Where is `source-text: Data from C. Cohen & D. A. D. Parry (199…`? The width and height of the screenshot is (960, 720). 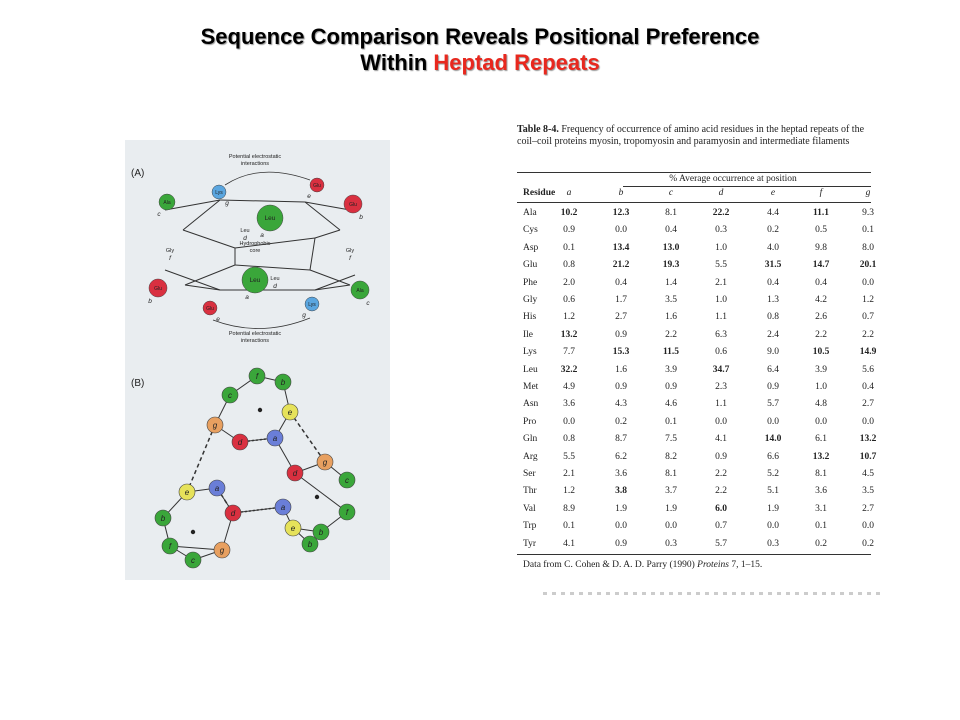 source-text: Data from C. Cohen & D. A. D. Parry (199… is located at coordinates (609, 565).